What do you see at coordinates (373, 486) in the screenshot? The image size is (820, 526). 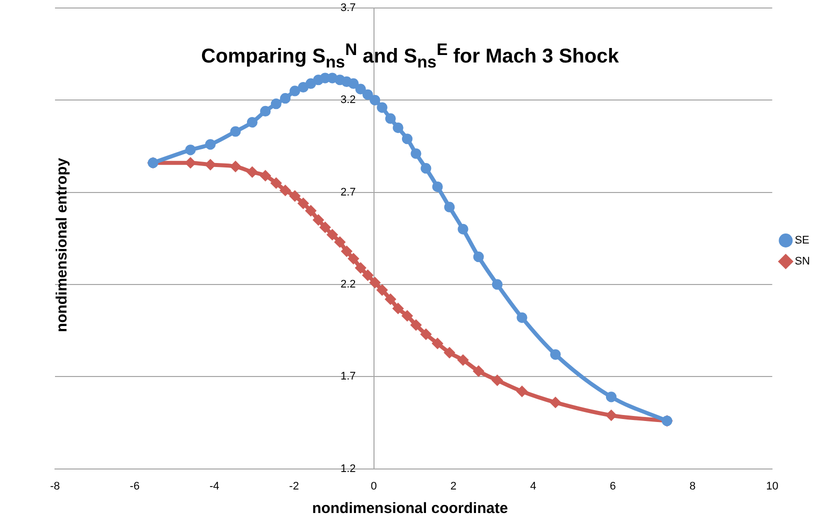 I see `x-tick-label: 0` at bounding box center [373, 486].